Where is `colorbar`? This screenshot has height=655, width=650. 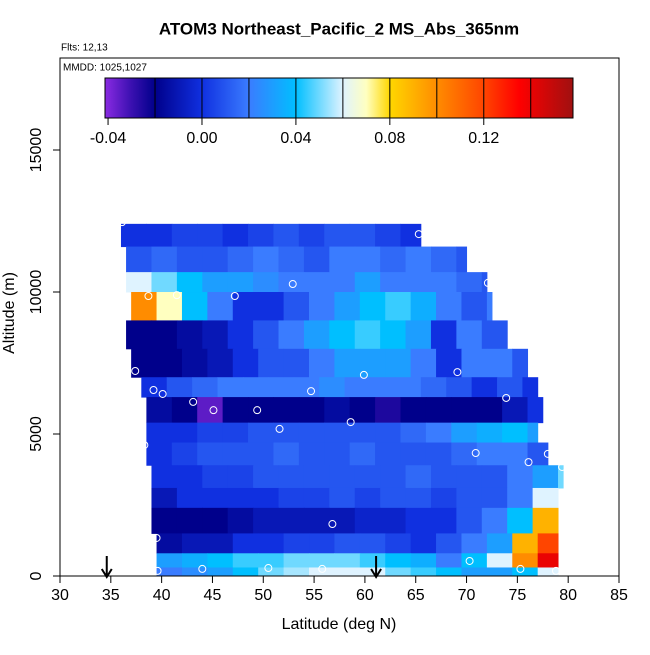 colorbar is located at coordinates (339, 98).